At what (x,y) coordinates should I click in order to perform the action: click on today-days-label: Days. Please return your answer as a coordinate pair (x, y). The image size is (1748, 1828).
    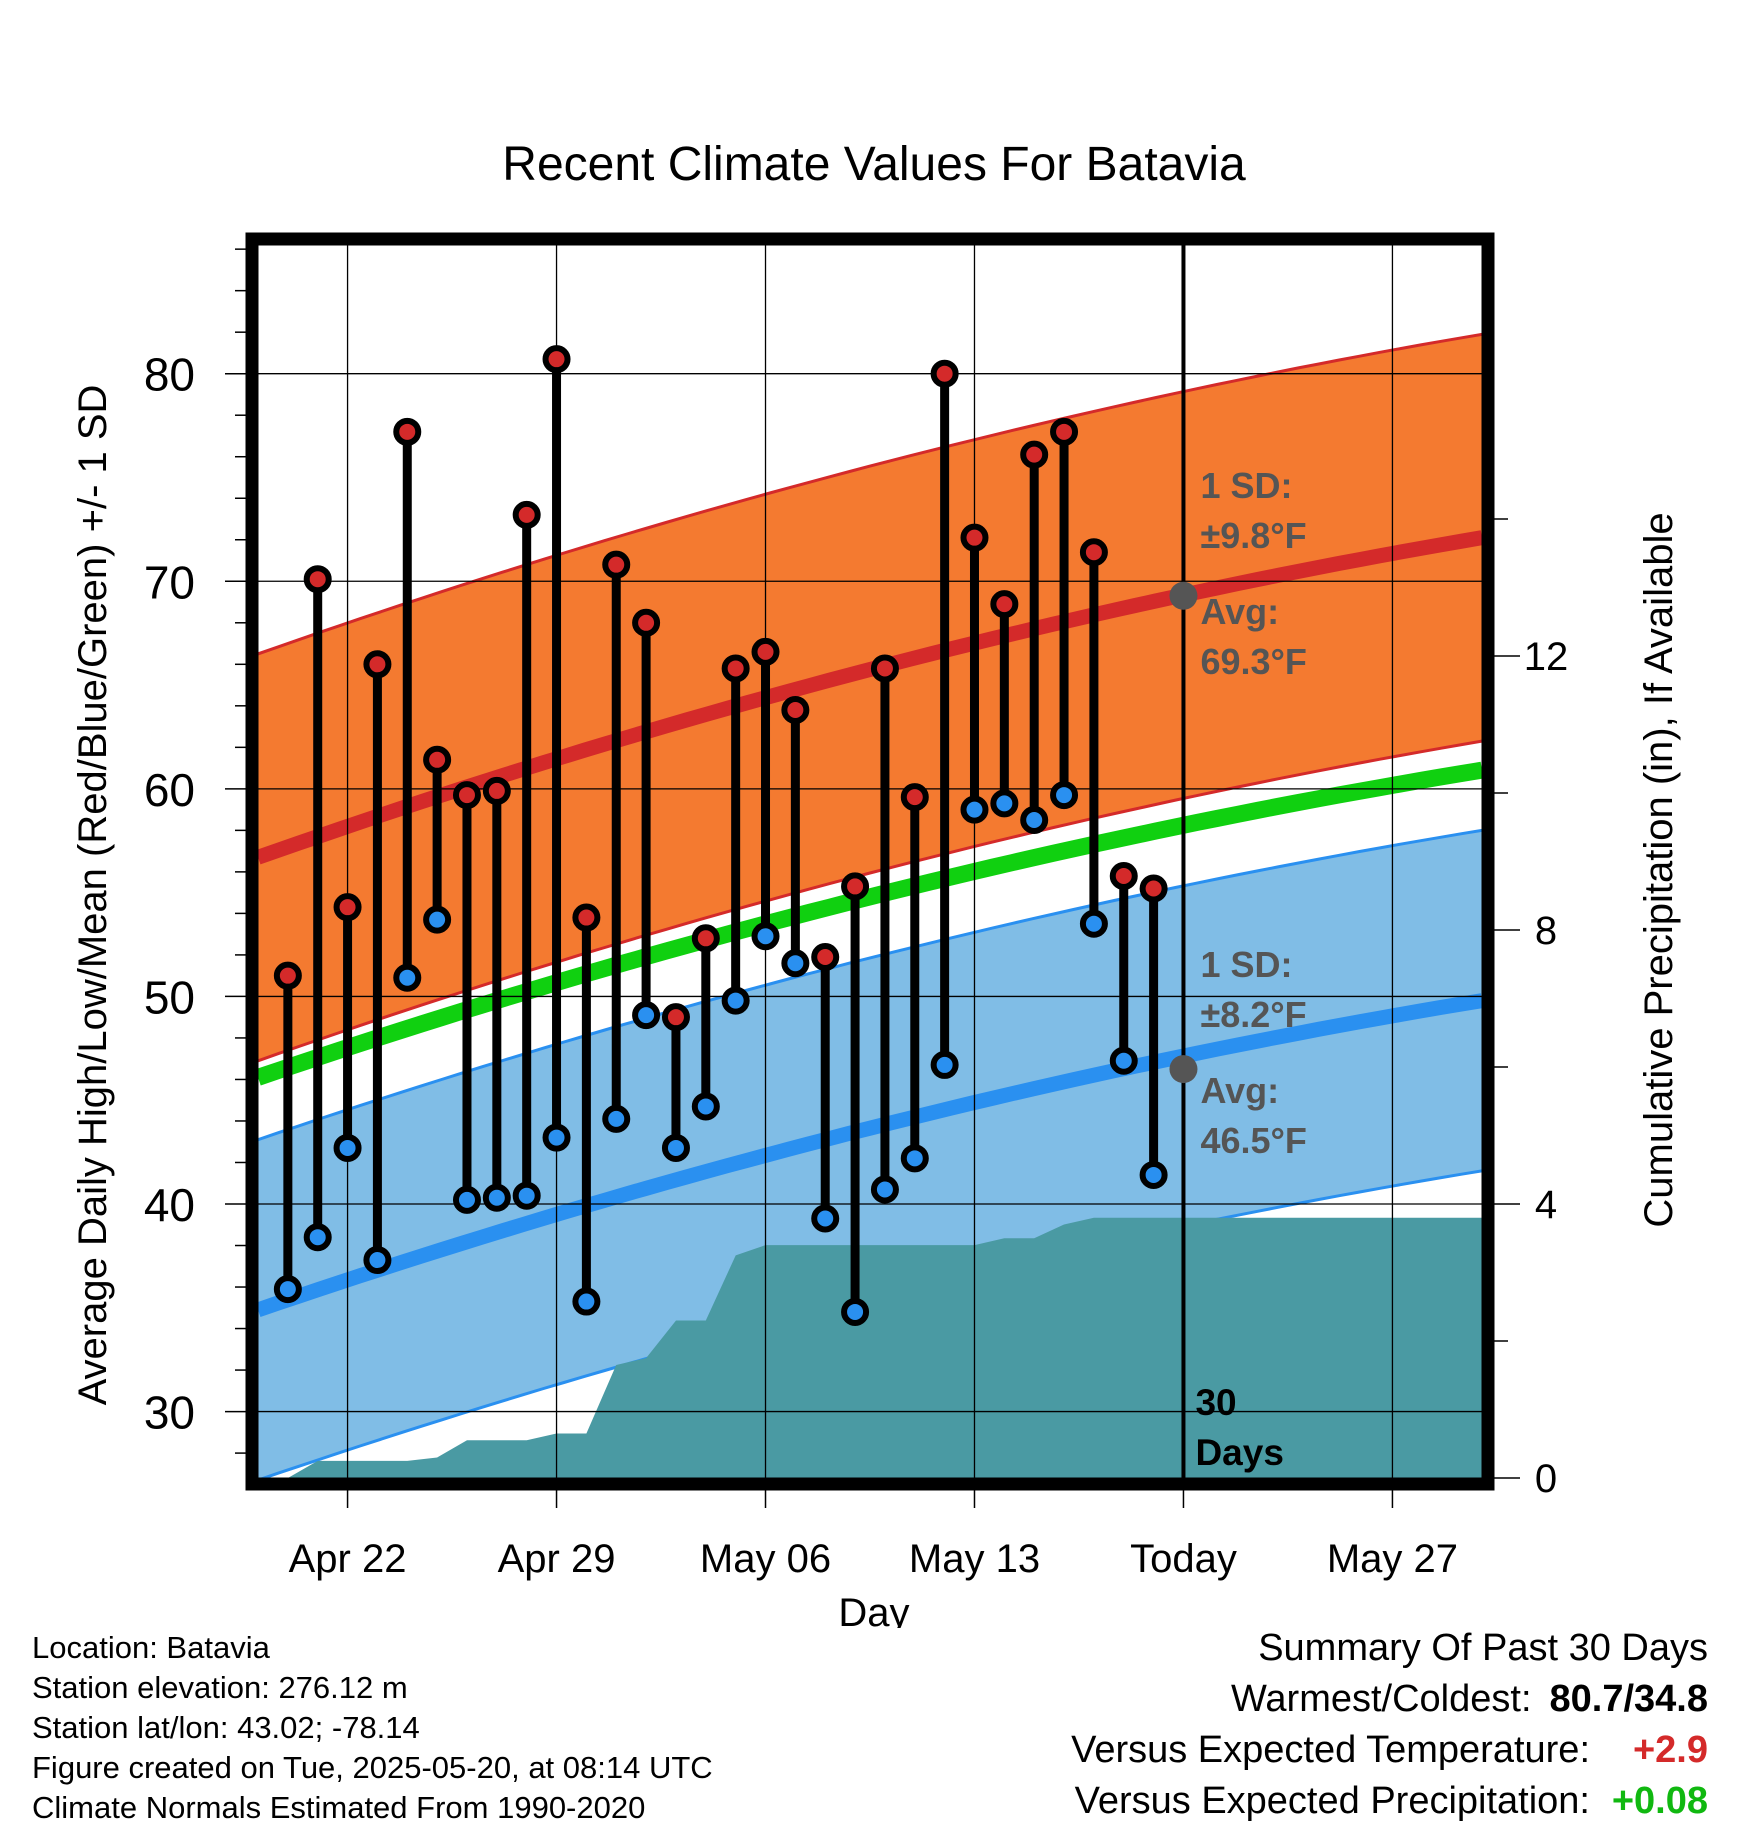
    Looking at the image, I should click on (1239, 1452).